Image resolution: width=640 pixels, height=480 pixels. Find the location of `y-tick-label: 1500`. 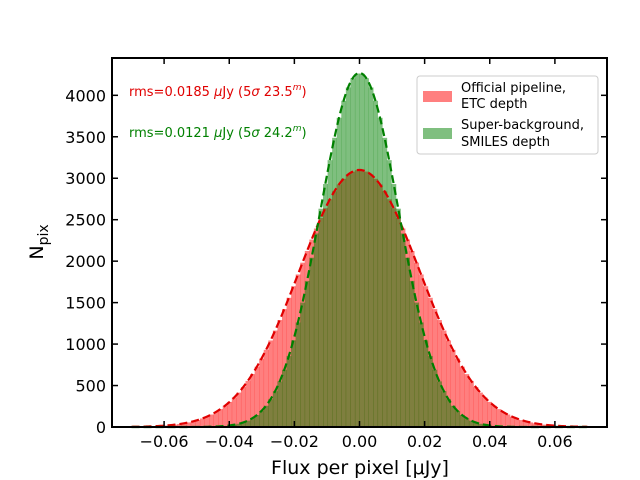

y-tick-label: 1500 is located at coordinates (85, 303).